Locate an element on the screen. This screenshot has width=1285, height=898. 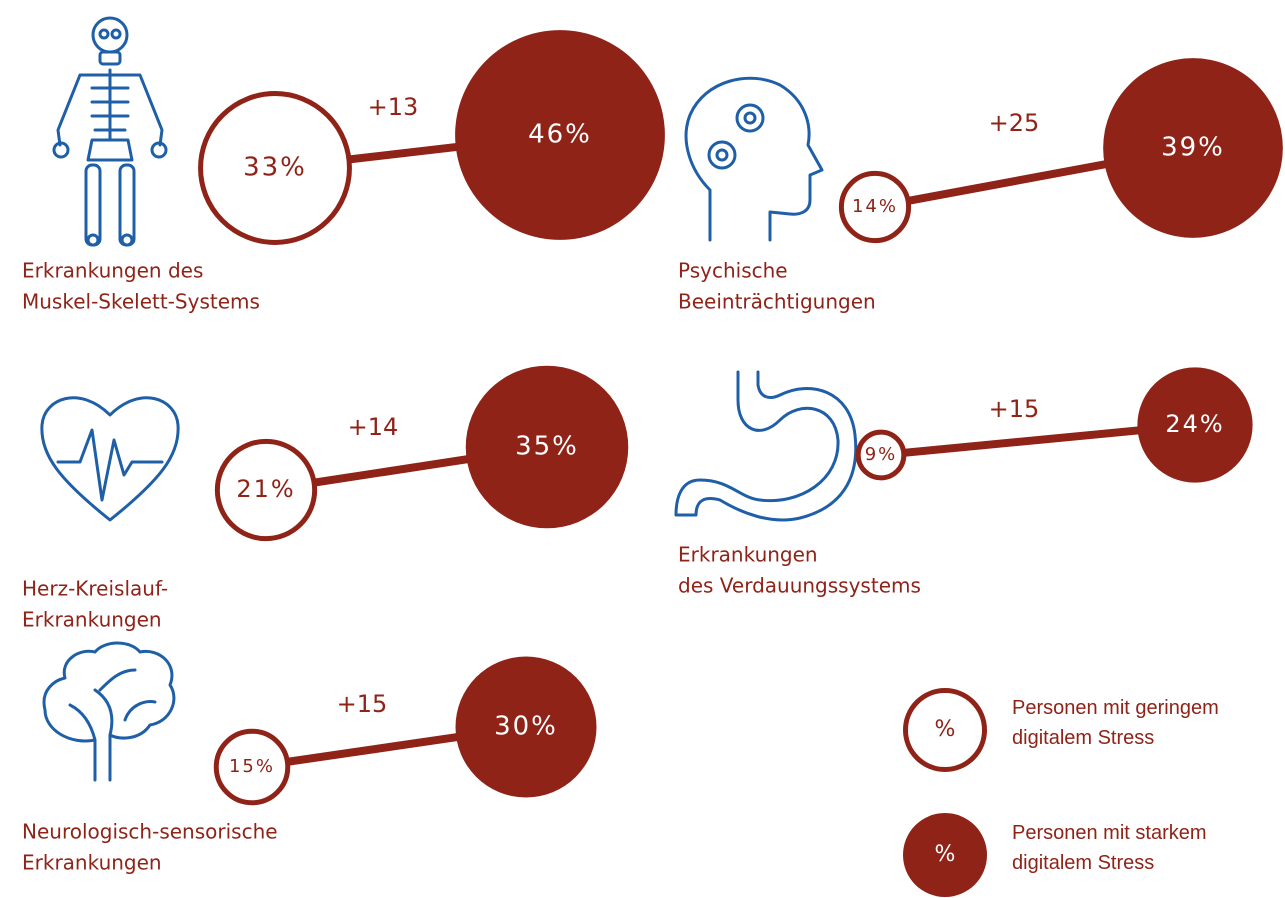
value-label: 9% is located at coordinates (881, 454).